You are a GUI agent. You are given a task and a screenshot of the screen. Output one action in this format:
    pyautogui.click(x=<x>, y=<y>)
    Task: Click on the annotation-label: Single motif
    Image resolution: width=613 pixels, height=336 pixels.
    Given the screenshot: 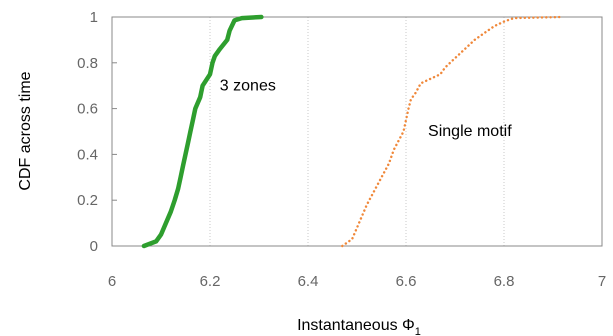 What is the action you would take?
    pyautogui.click(x=470, y=131)
    